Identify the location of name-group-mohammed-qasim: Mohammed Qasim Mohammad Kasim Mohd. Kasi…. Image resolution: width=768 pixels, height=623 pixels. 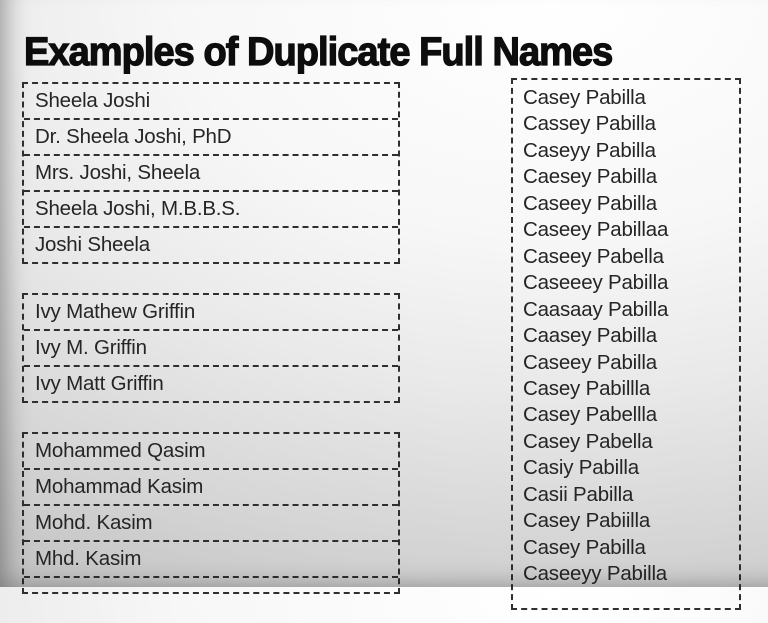
(211, 513).